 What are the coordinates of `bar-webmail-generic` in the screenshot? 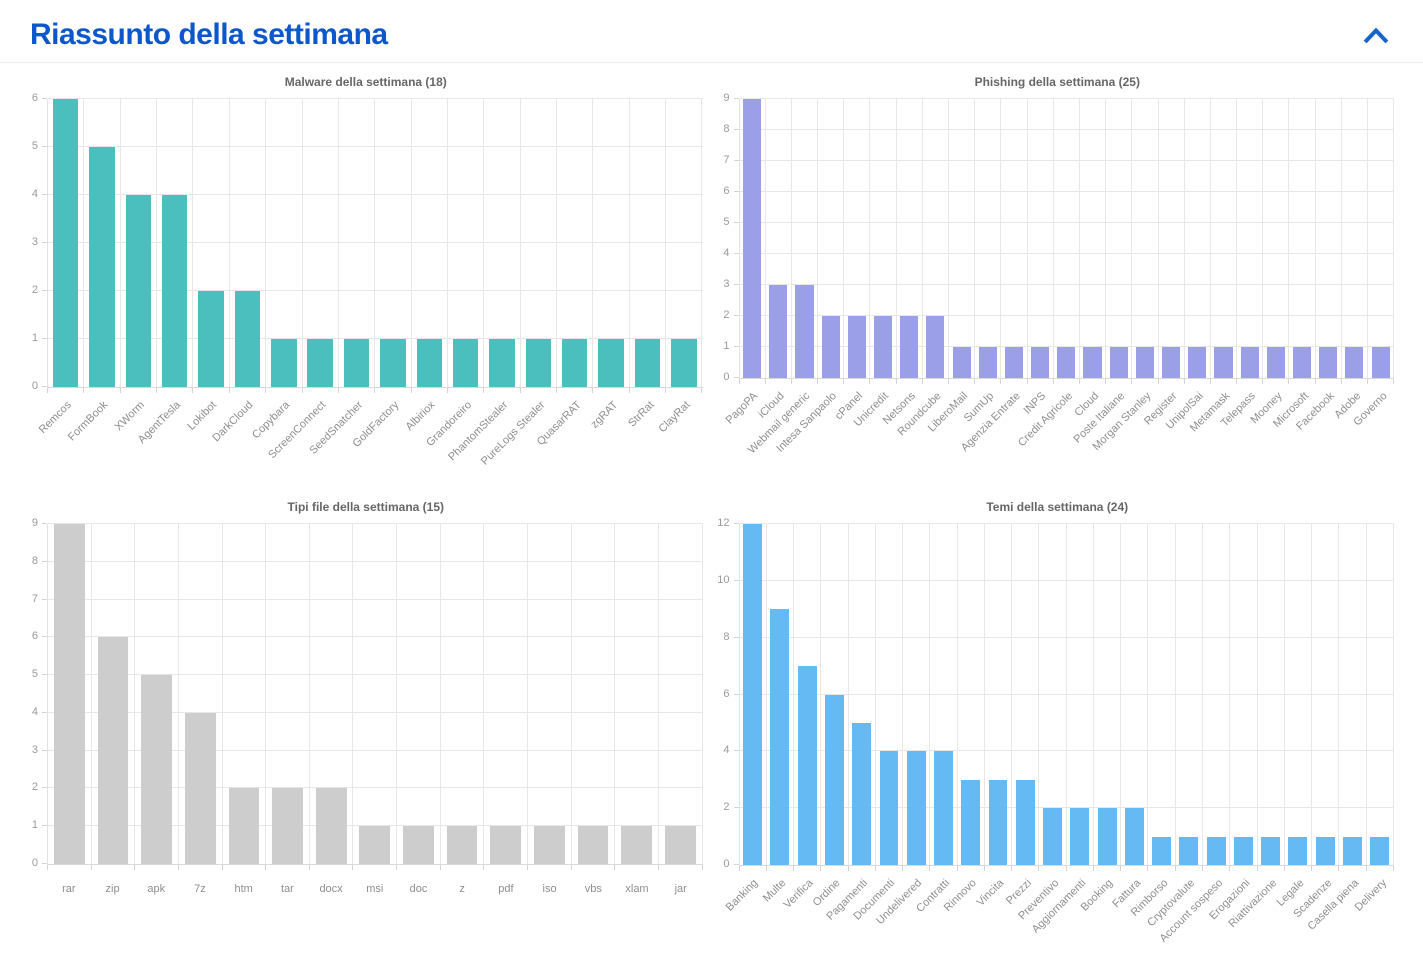 It's located at (804, 331).